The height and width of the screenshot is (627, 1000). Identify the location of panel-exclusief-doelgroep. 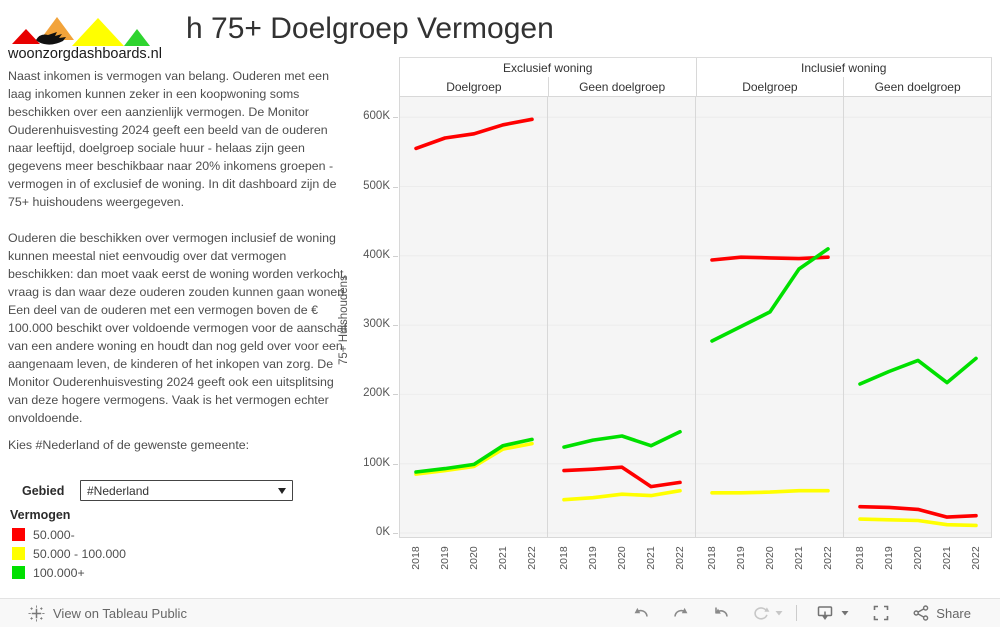
(473, 317).